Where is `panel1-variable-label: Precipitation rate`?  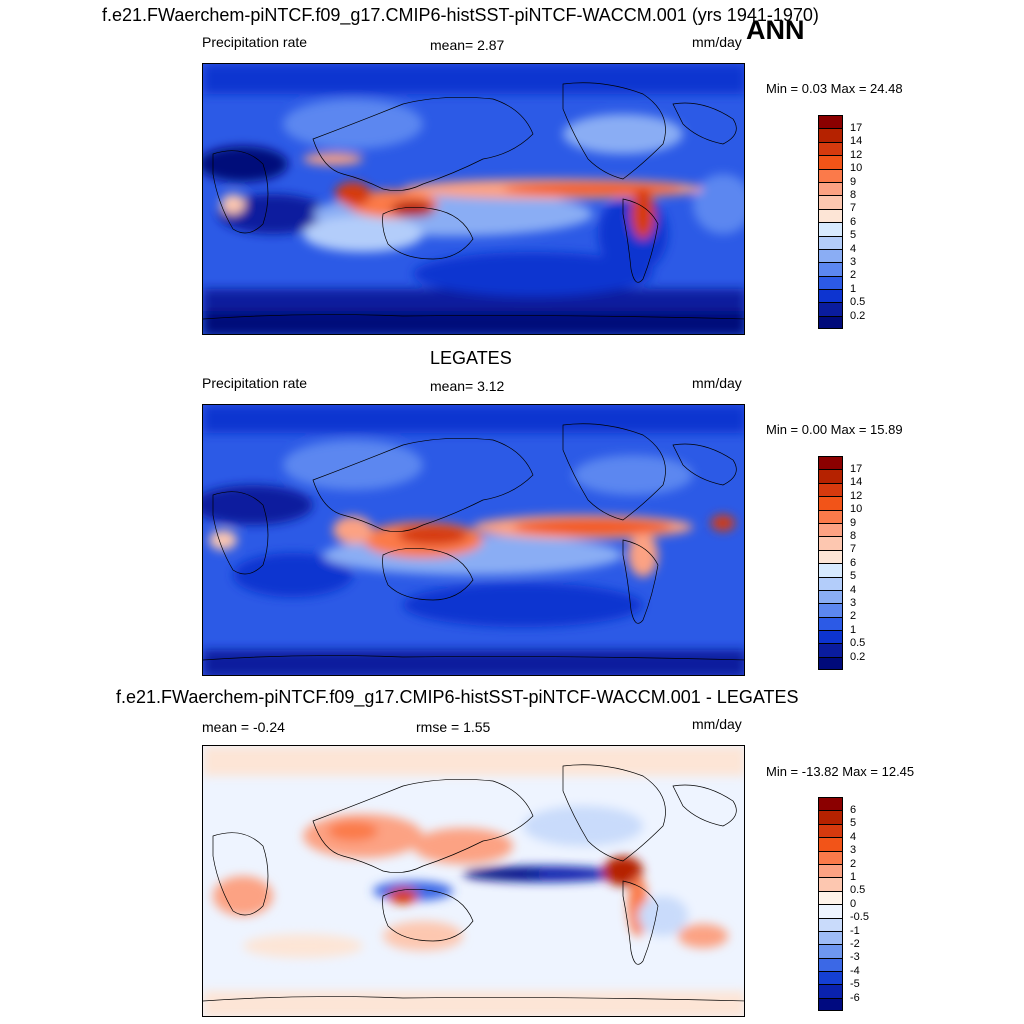 panel1-variable-label: Precipitation rate is located at coordinates (255, 42).